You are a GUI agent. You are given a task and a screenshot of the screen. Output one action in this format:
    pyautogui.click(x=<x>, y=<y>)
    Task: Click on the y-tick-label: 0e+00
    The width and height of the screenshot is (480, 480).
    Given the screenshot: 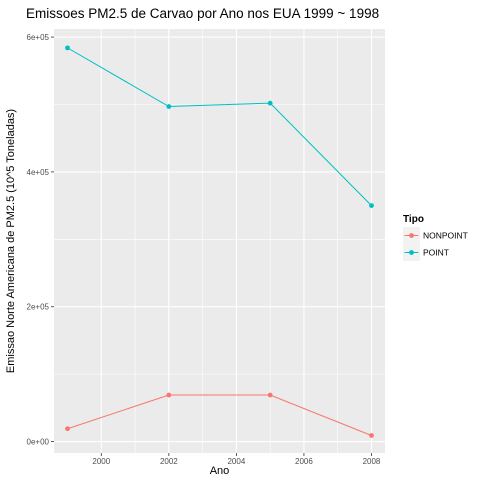 What is the action you would take?
    pyautogui.click(x=38, y=442)
    